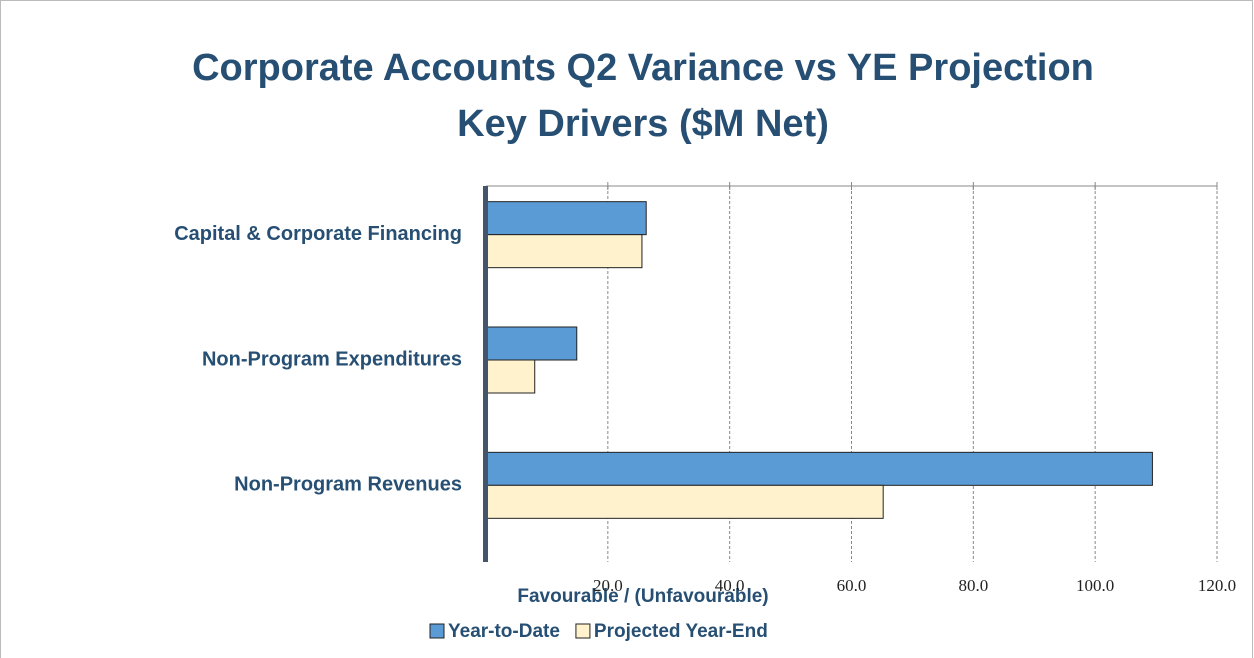  Describe the element at coordinates (642, 596) in the screenshot. I see `x-axis-label: Favourable / (Unfavourable)` at that location.